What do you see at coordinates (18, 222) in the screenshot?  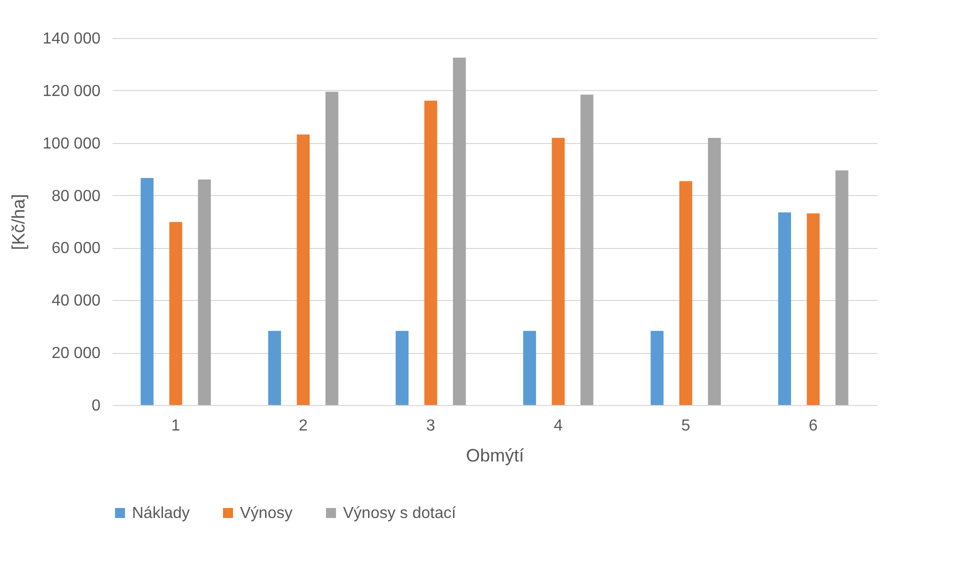 I see `y-axis-title: [Kč/ha]` at bounding box center [18, 222].